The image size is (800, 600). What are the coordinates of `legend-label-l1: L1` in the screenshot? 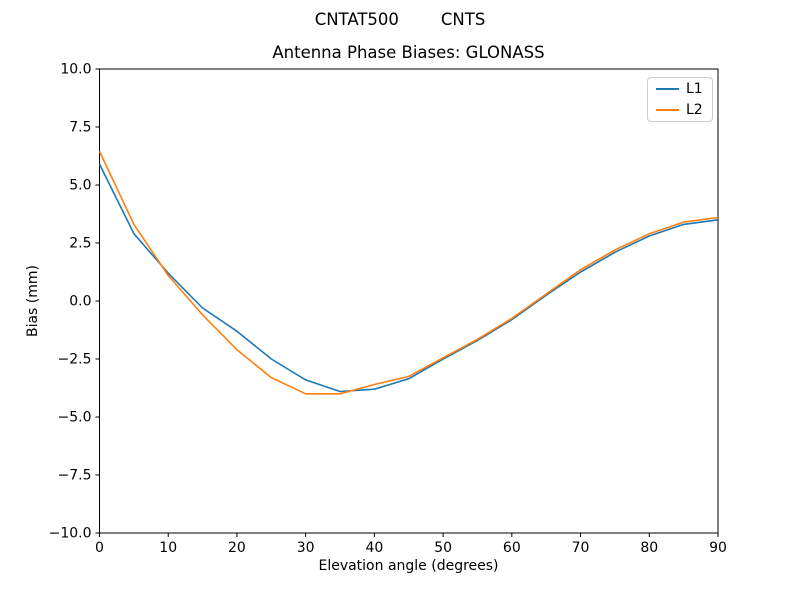 It's located at (694, 89).